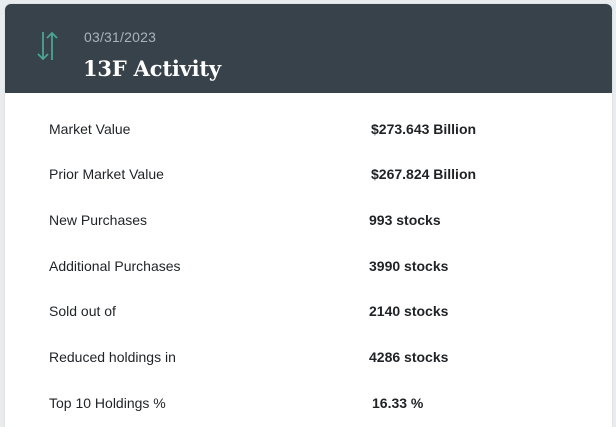 This screenshot has height=427, width=616. What do you see at coordinates (409, 311) in the screenshot?
I see `row-value: 2140 stocks` at bounding box center [409, 311].